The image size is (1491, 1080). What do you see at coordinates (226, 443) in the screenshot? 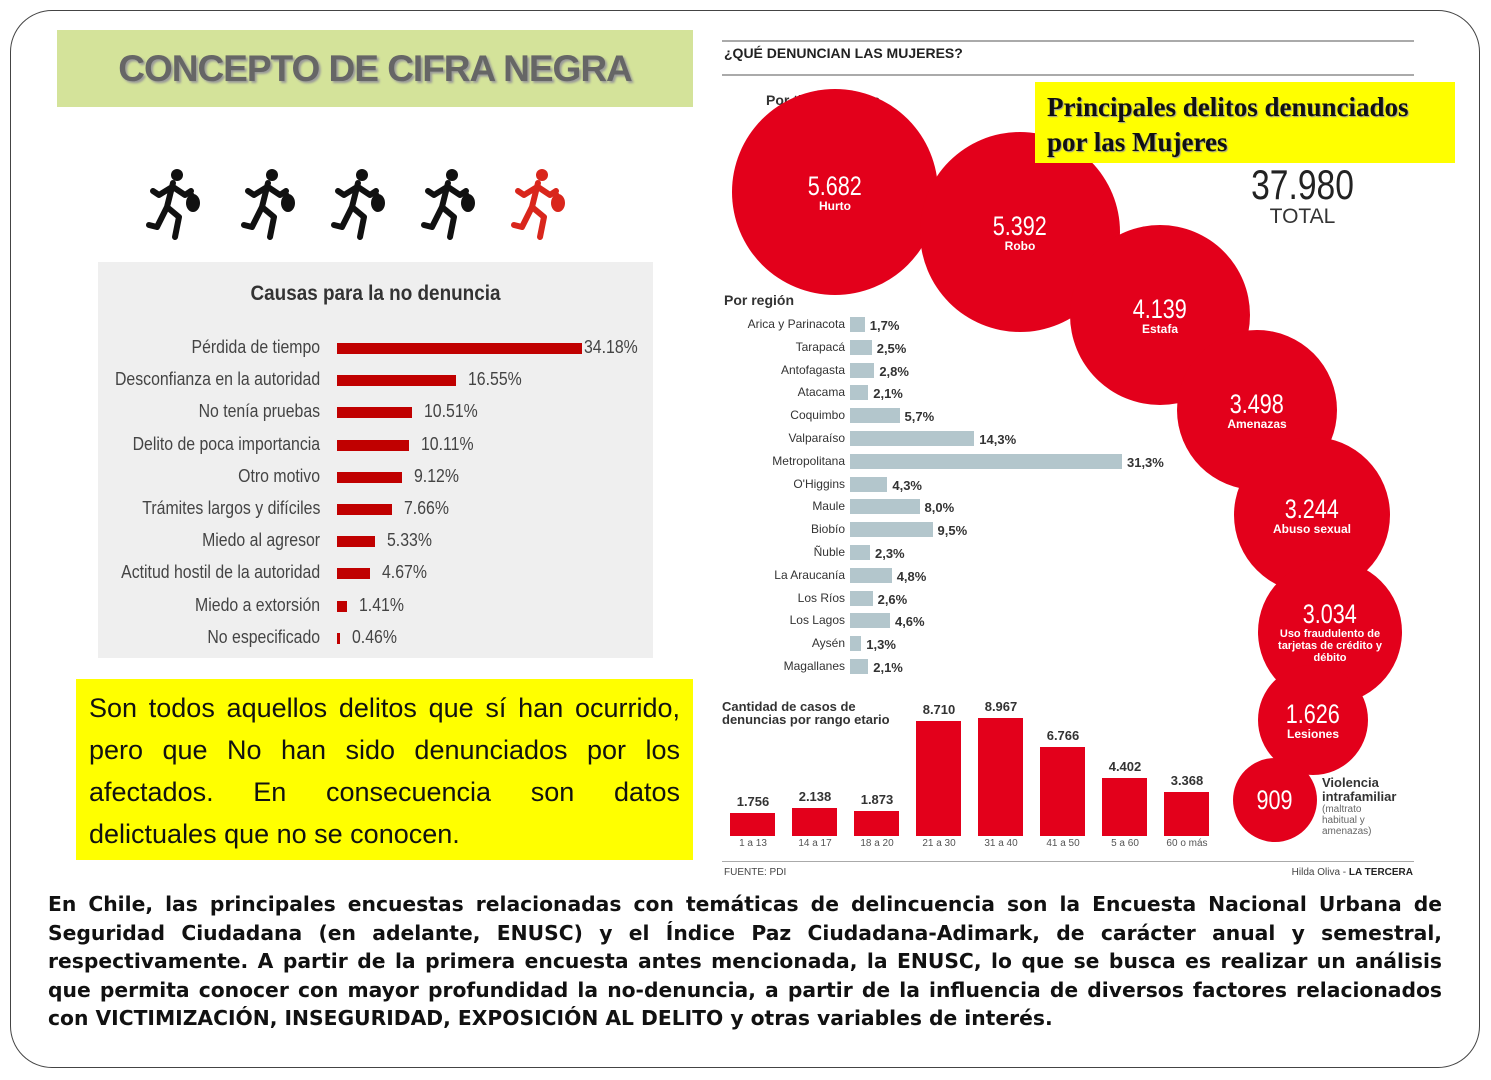
I see `causas-category-label: Delito de poca importancia` at bounding box center [226, 443].